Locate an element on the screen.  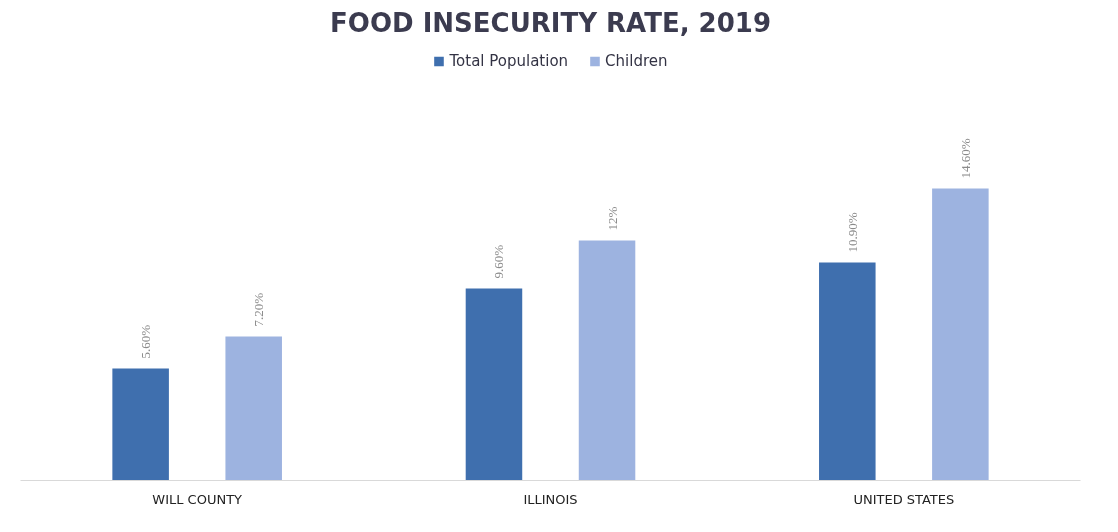
x-tick-label: WILL COUNTY is located at coordinates (197, 499).